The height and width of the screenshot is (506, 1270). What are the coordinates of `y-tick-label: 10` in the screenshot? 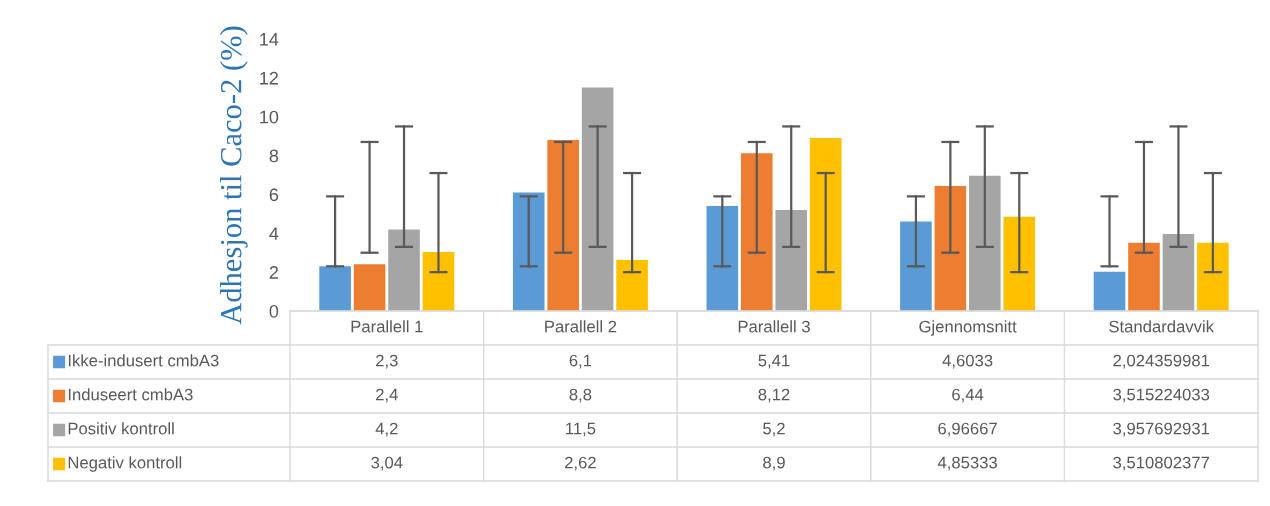 It's located at (269, 117).